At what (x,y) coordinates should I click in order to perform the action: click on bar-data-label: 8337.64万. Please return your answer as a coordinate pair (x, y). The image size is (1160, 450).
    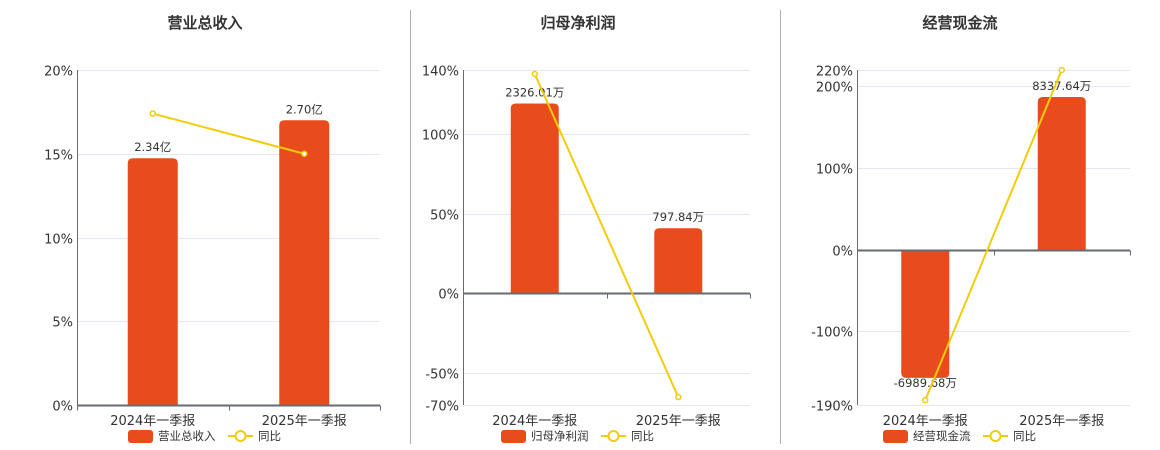
    Looking at the image, I should click on (1061, 86).